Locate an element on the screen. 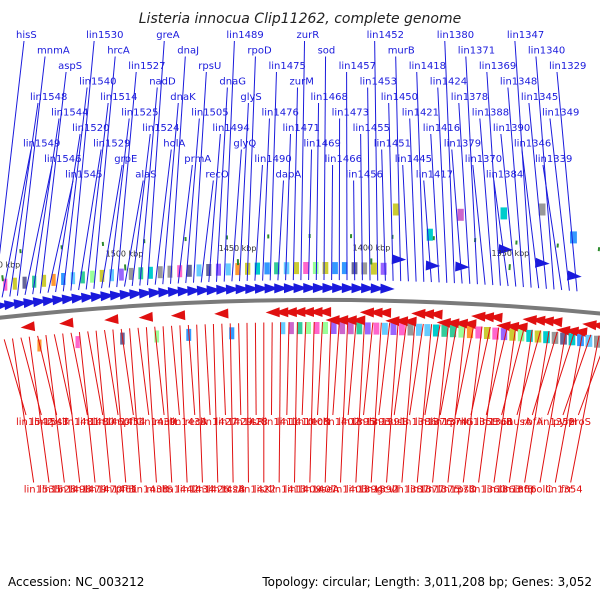  reverse-gene-label: lin1386 is located at coordinates (418, 422).